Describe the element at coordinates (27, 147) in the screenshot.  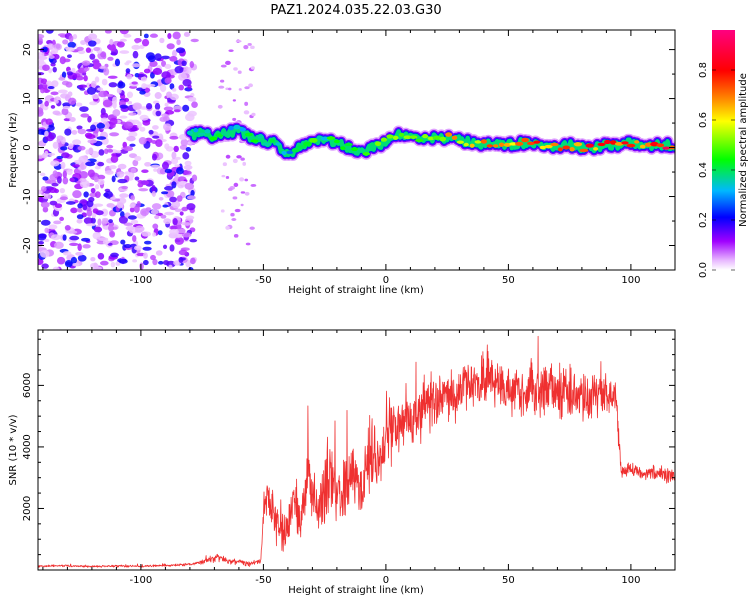
I see `y-tick-label: 0` at that location.